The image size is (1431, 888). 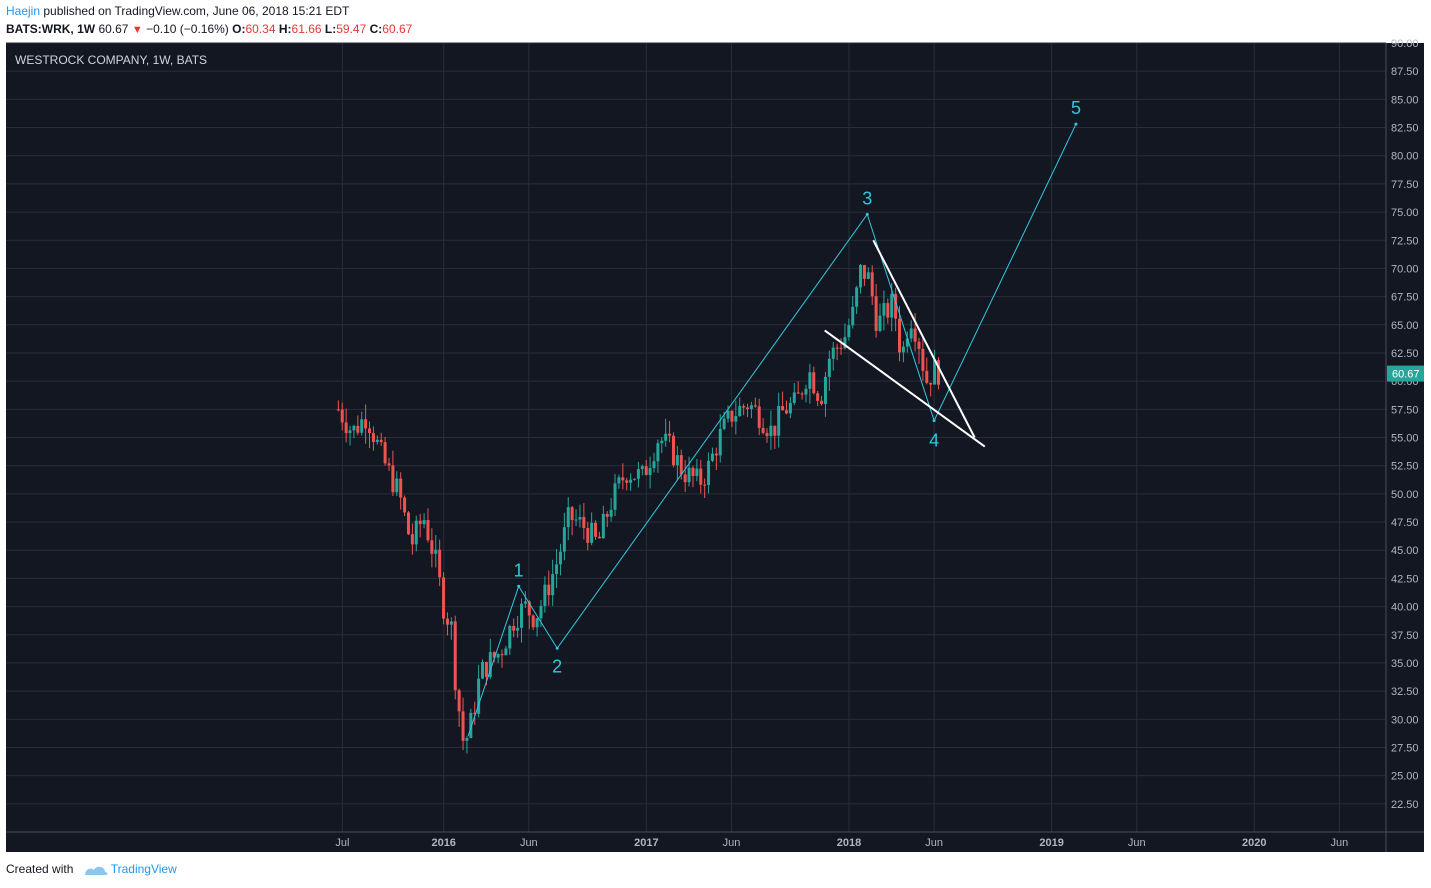 I want to click on price-tick-label: 87.50, so click(x=1405, y=72).